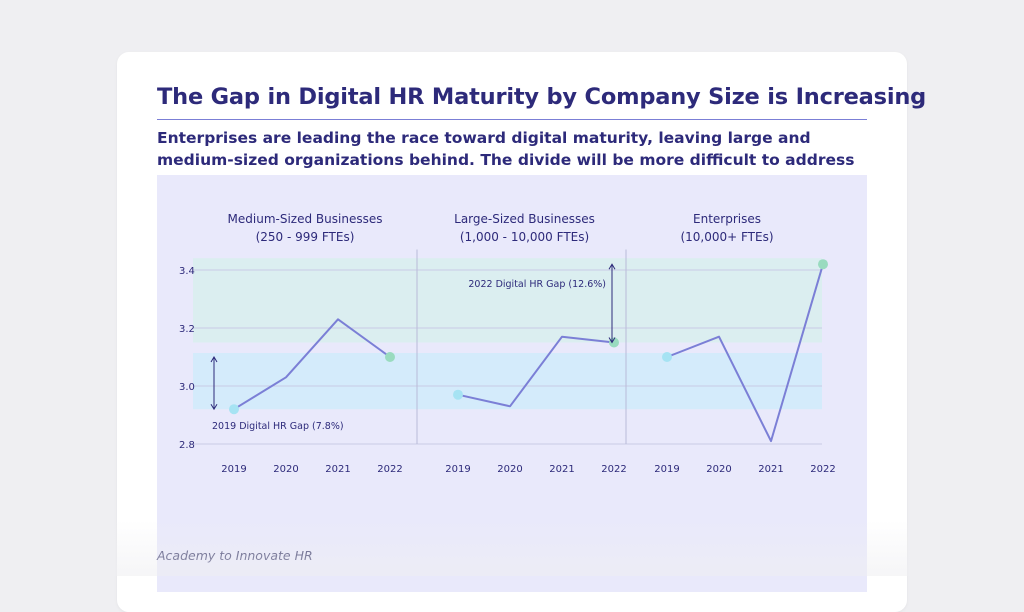  Describe the element at coordinates (727, 219) in the screenshot. I see `panel-title-line1: Enterprises` at that location.